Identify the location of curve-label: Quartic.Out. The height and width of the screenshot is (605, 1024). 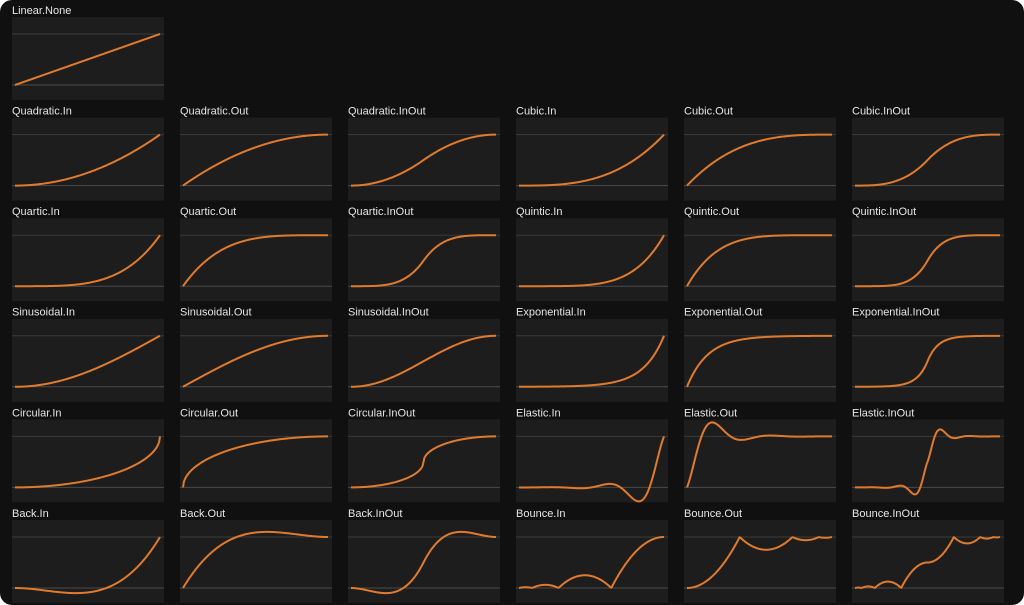
(208, 212).